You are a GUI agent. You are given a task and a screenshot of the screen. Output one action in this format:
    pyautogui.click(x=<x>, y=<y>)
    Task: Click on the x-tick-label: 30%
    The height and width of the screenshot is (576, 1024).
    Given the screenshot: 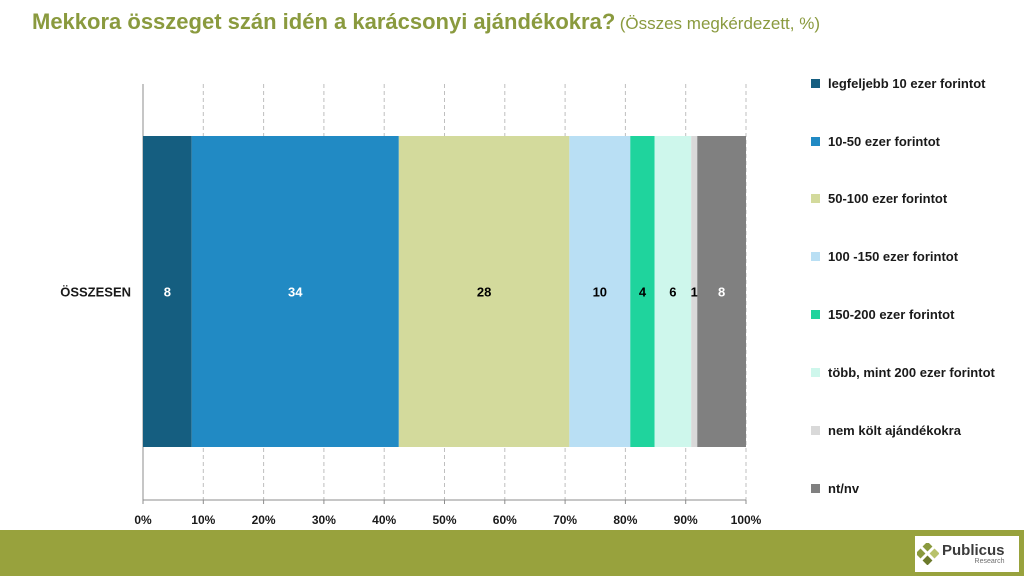 What is the action you would take?
    pyautogui.click(x=324, y=520)
    